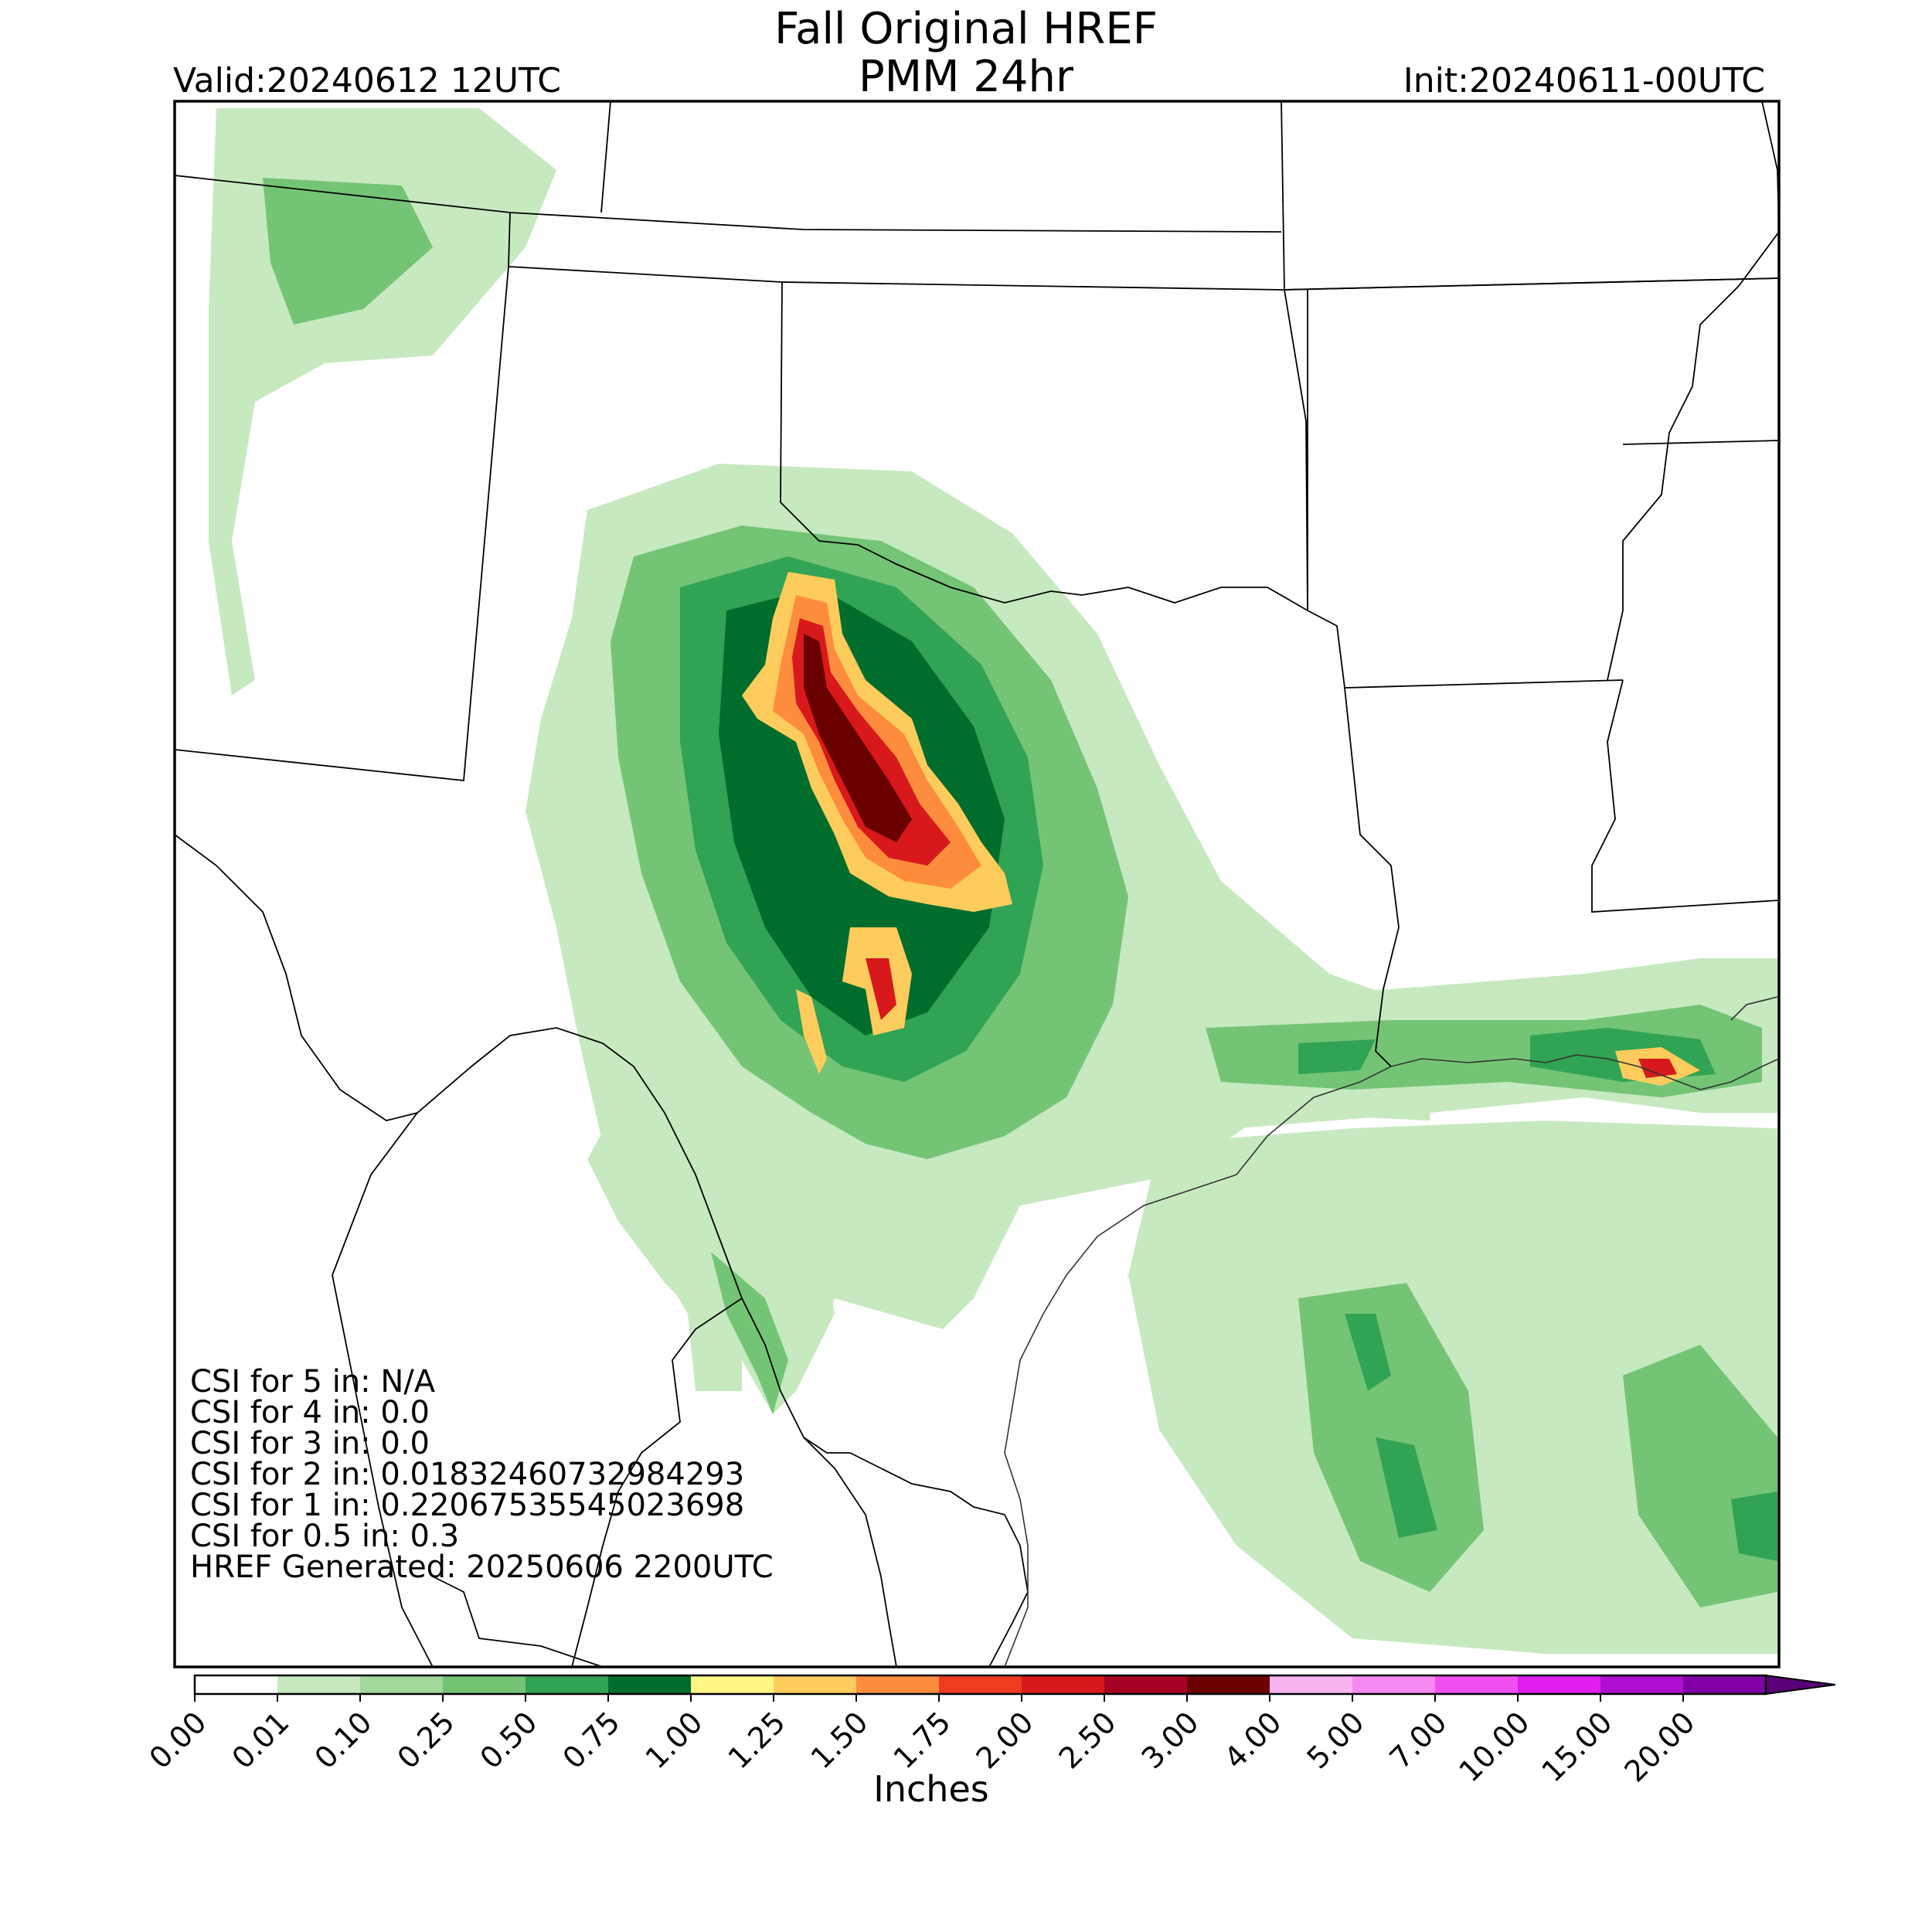 The width and height of the screenshot is (1932, 1932). Describe the element at coordinates (342, 524) in the screenshot. I see `boundary-nm-tx` at that location.